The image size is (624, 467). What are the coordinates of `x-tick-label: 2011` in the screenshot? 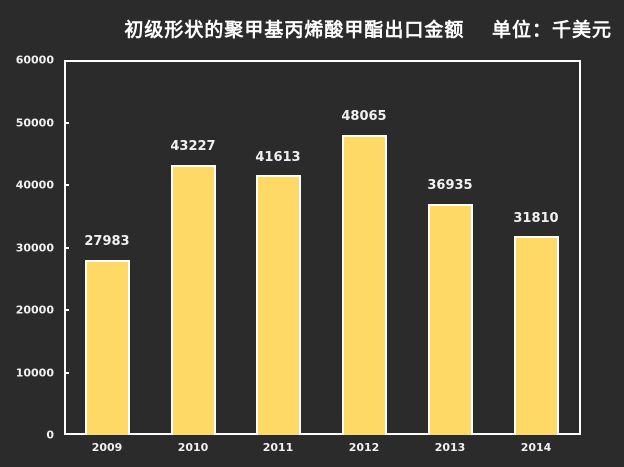 It's located at (278, 447).